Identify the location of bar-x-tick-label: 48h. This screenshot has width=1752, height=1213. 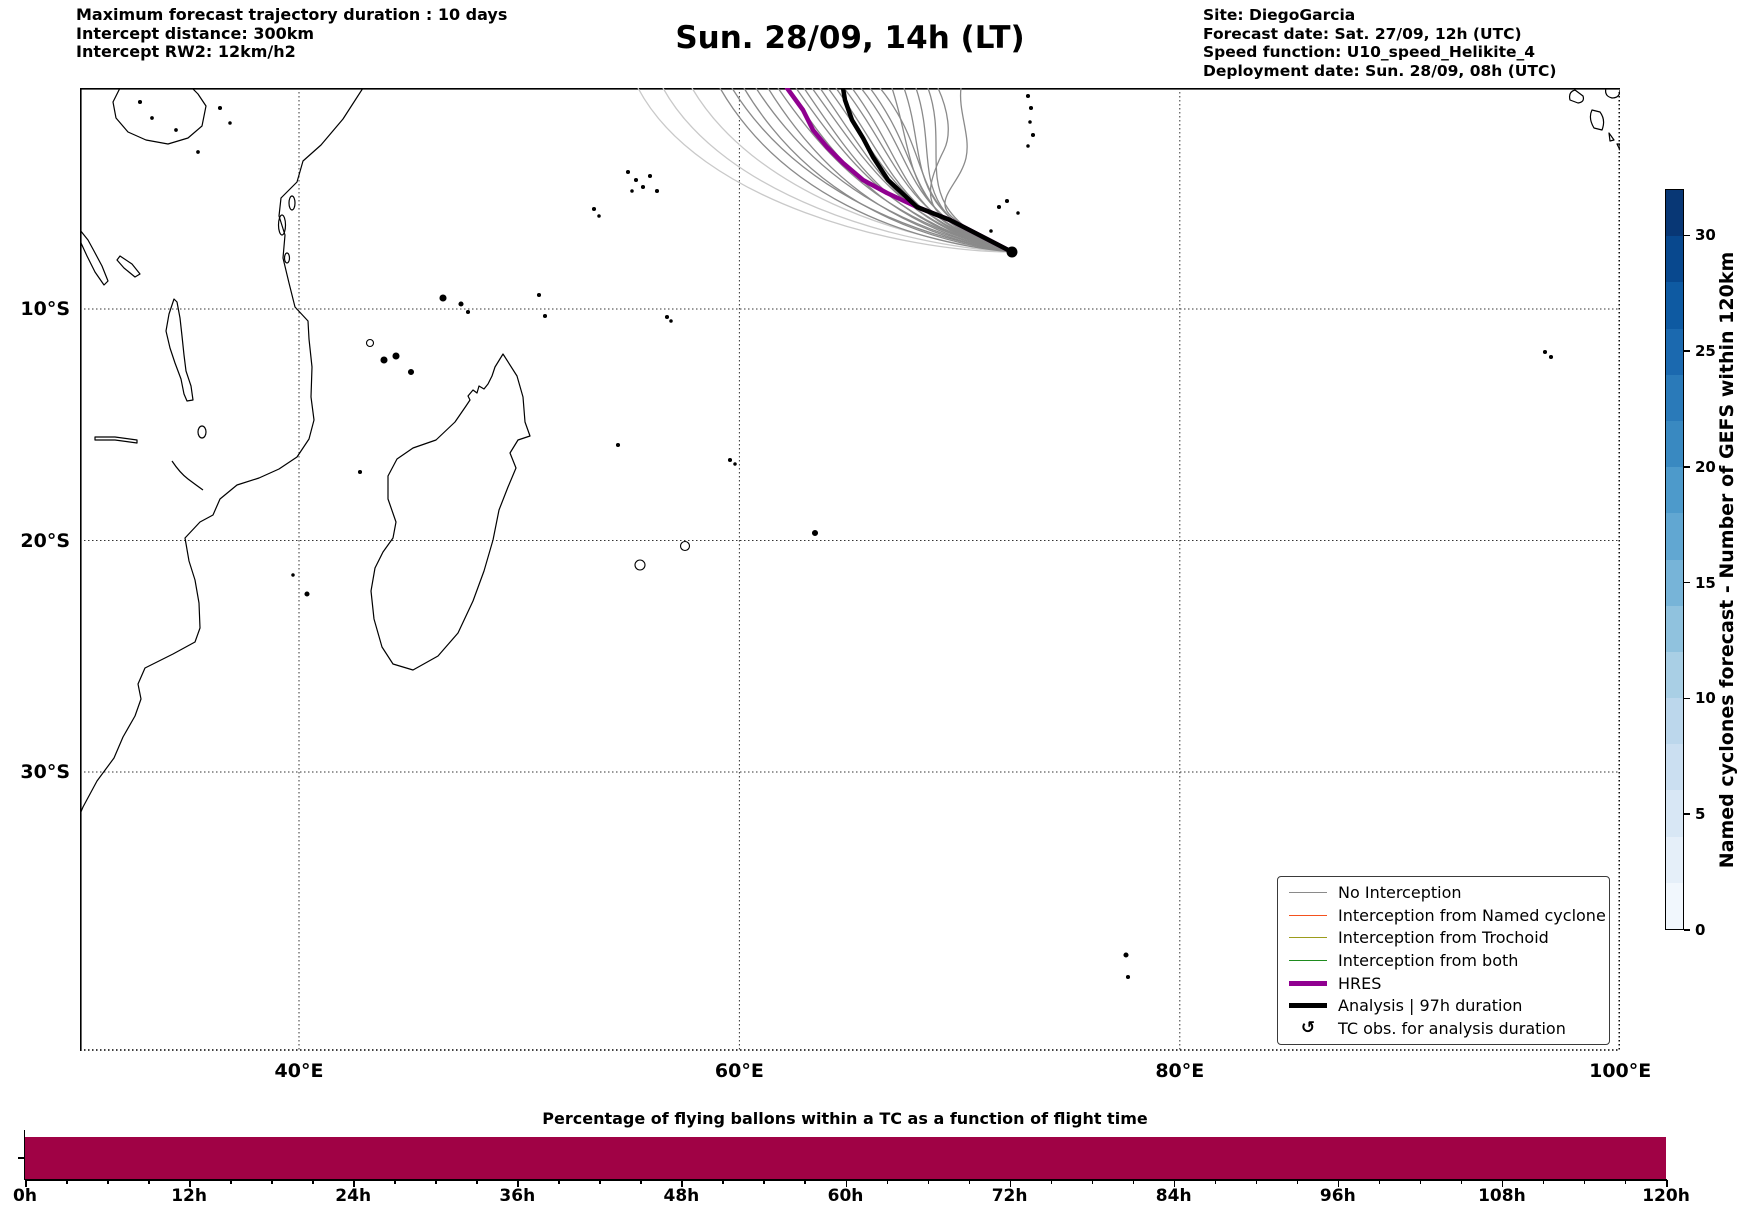
(681, 1196).